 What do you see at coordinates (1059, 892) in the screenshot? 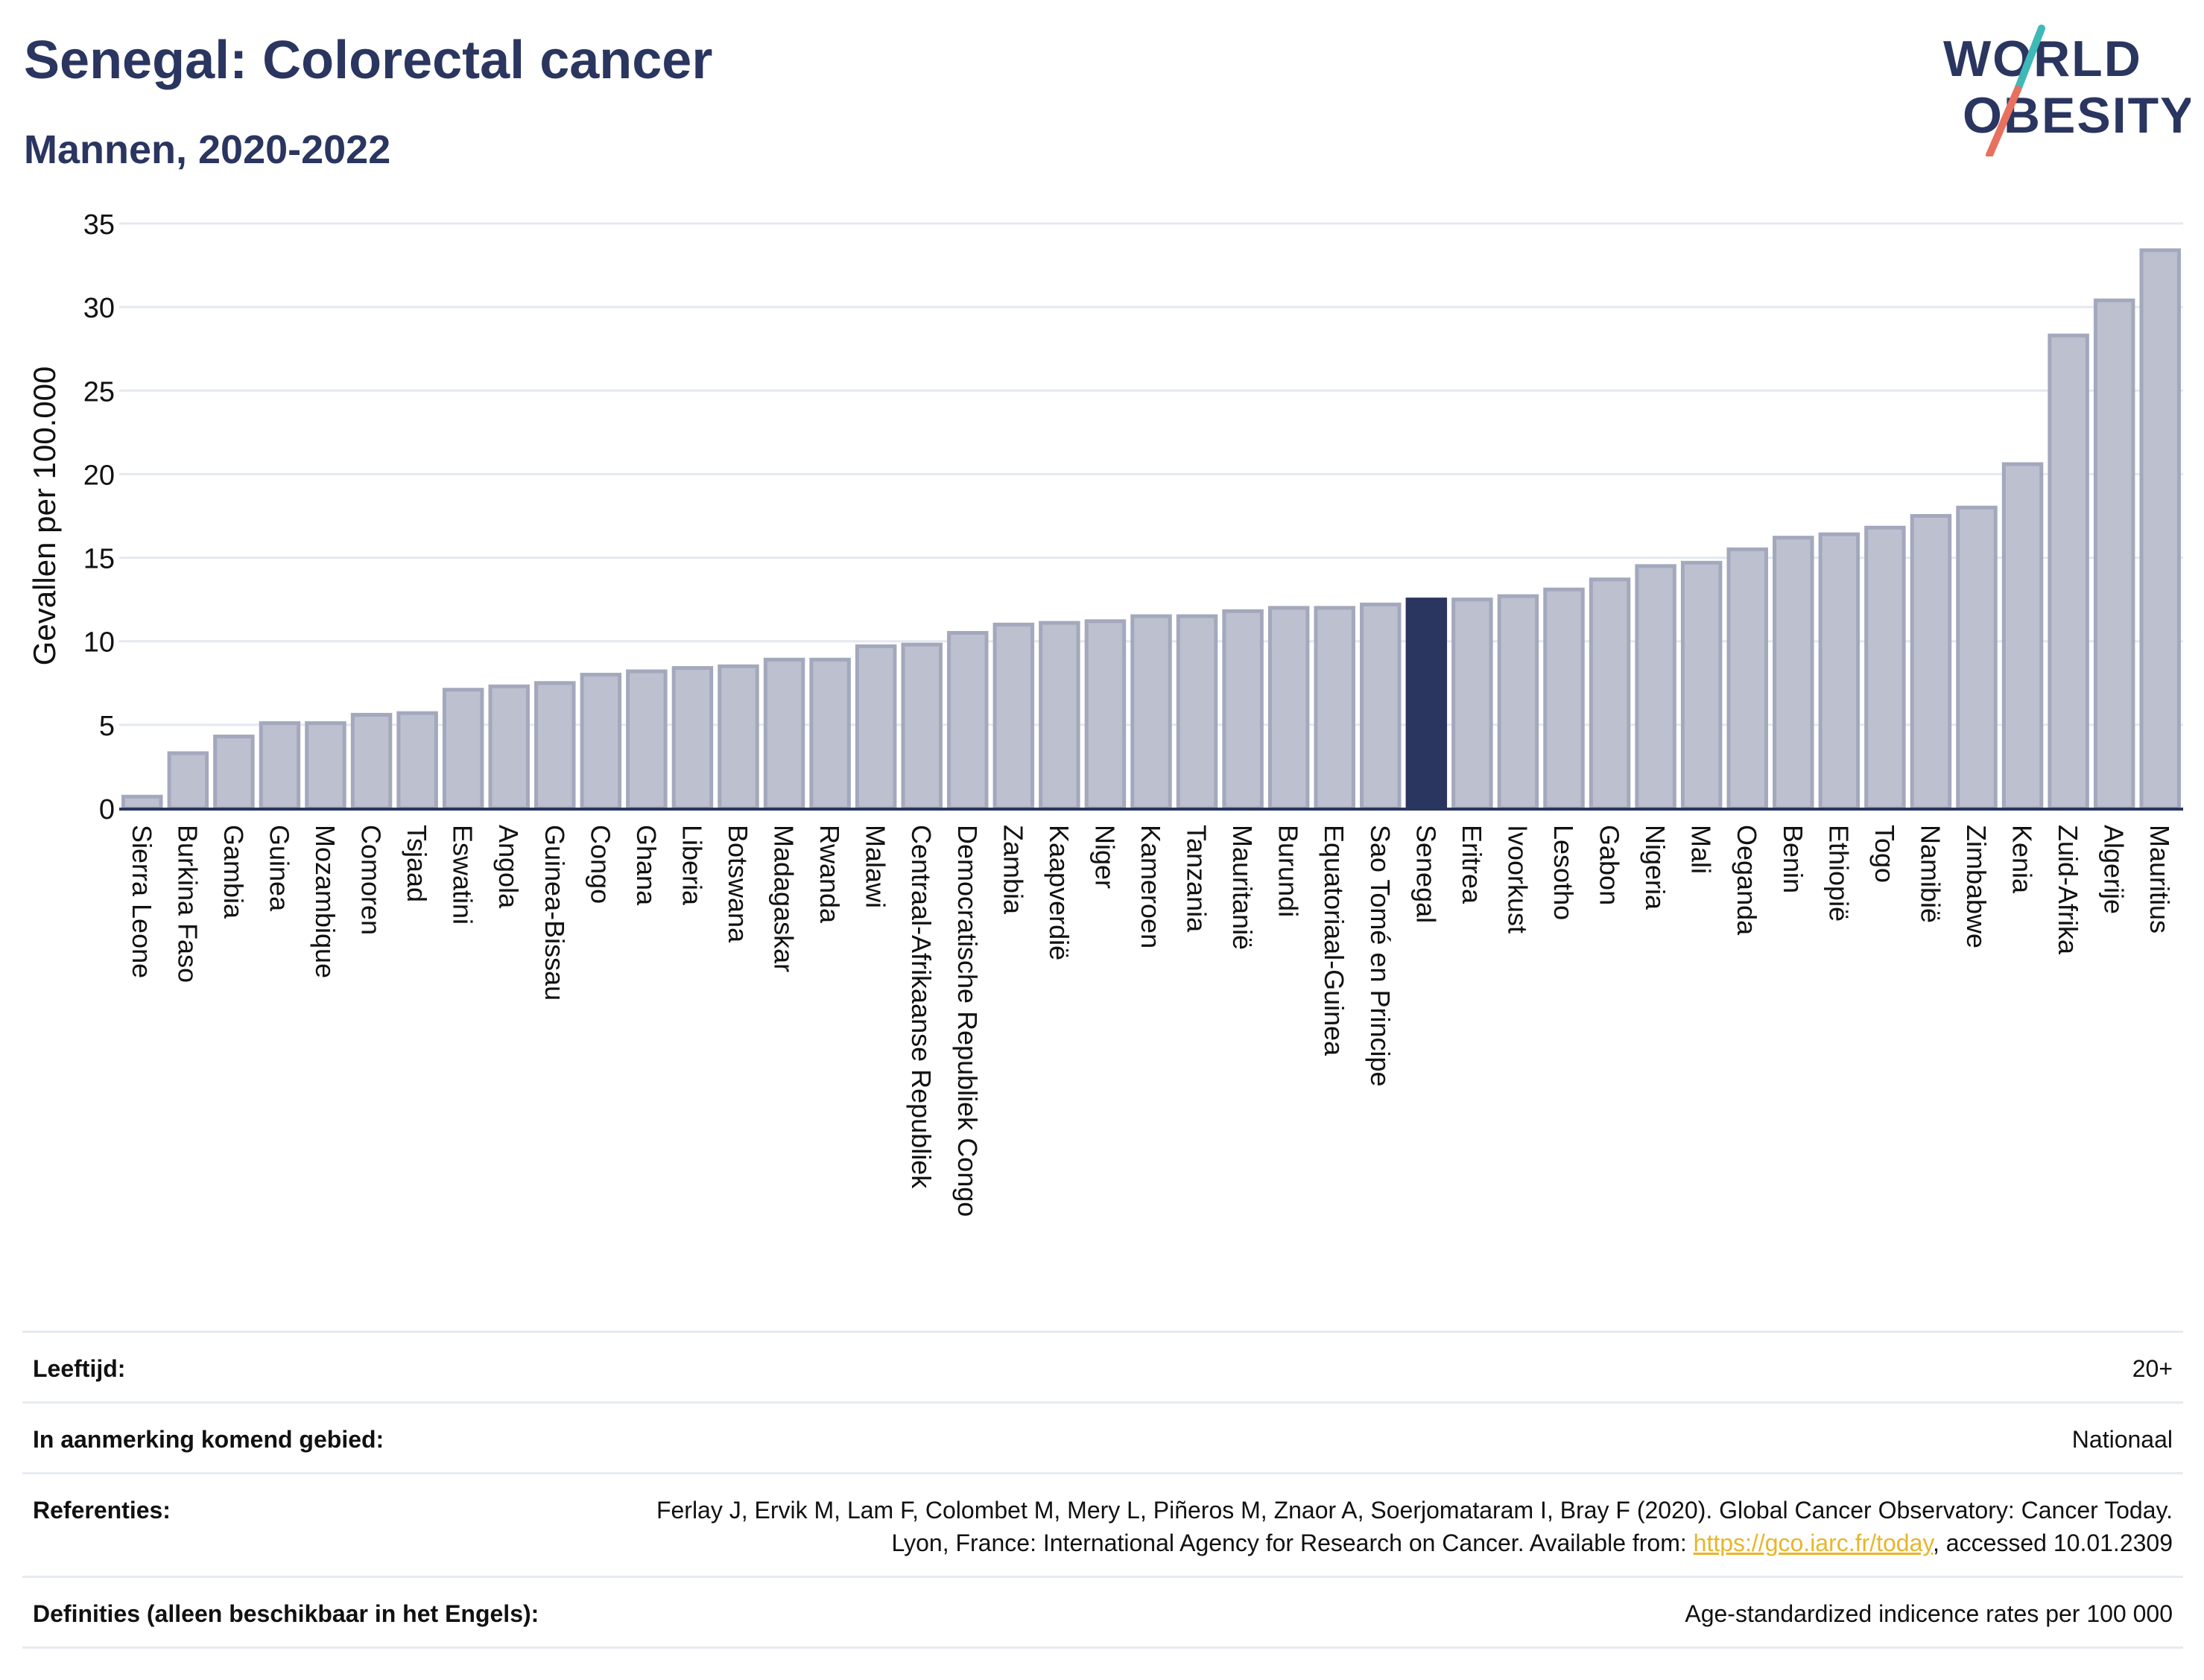
I see `x-tick-label: Kaapverdië` at bounding box center [1059, 892].